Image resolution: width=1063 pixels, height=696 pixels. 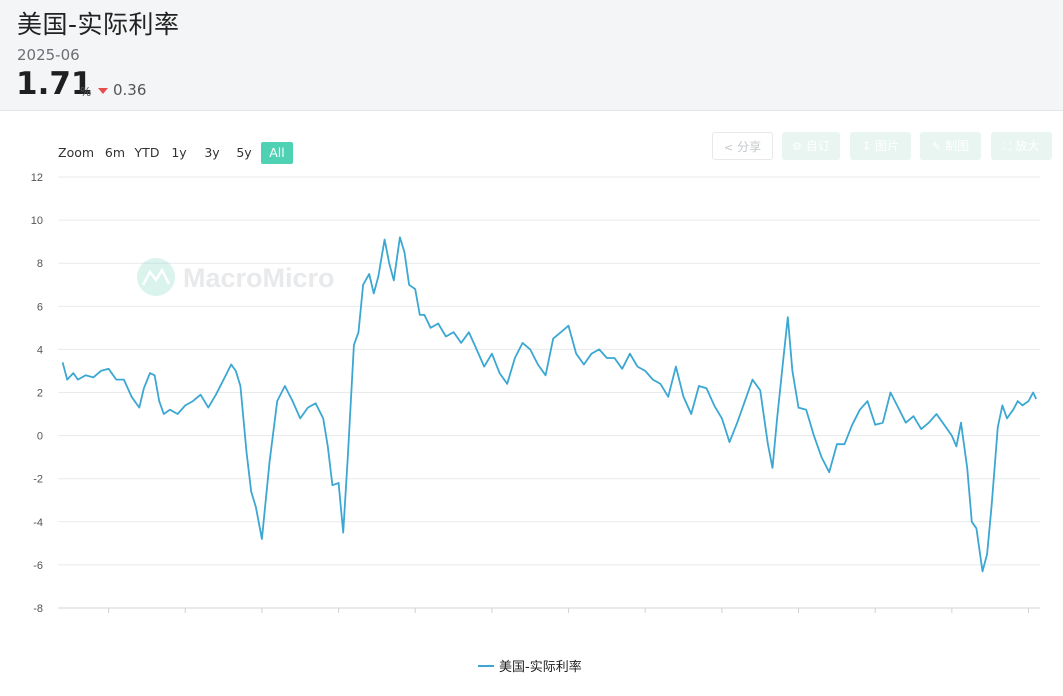 What do you see at coordinates (98, 24) in the screenshot?
I see `page-title: 美国-实际利率` at bounding box center [98, 24].